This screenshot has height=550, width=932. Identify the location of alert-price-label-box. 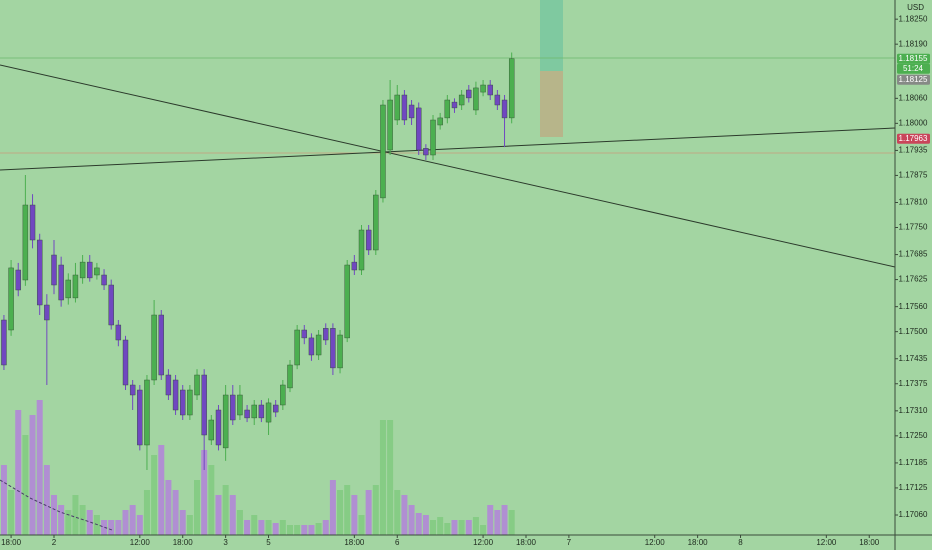
(913, 138).